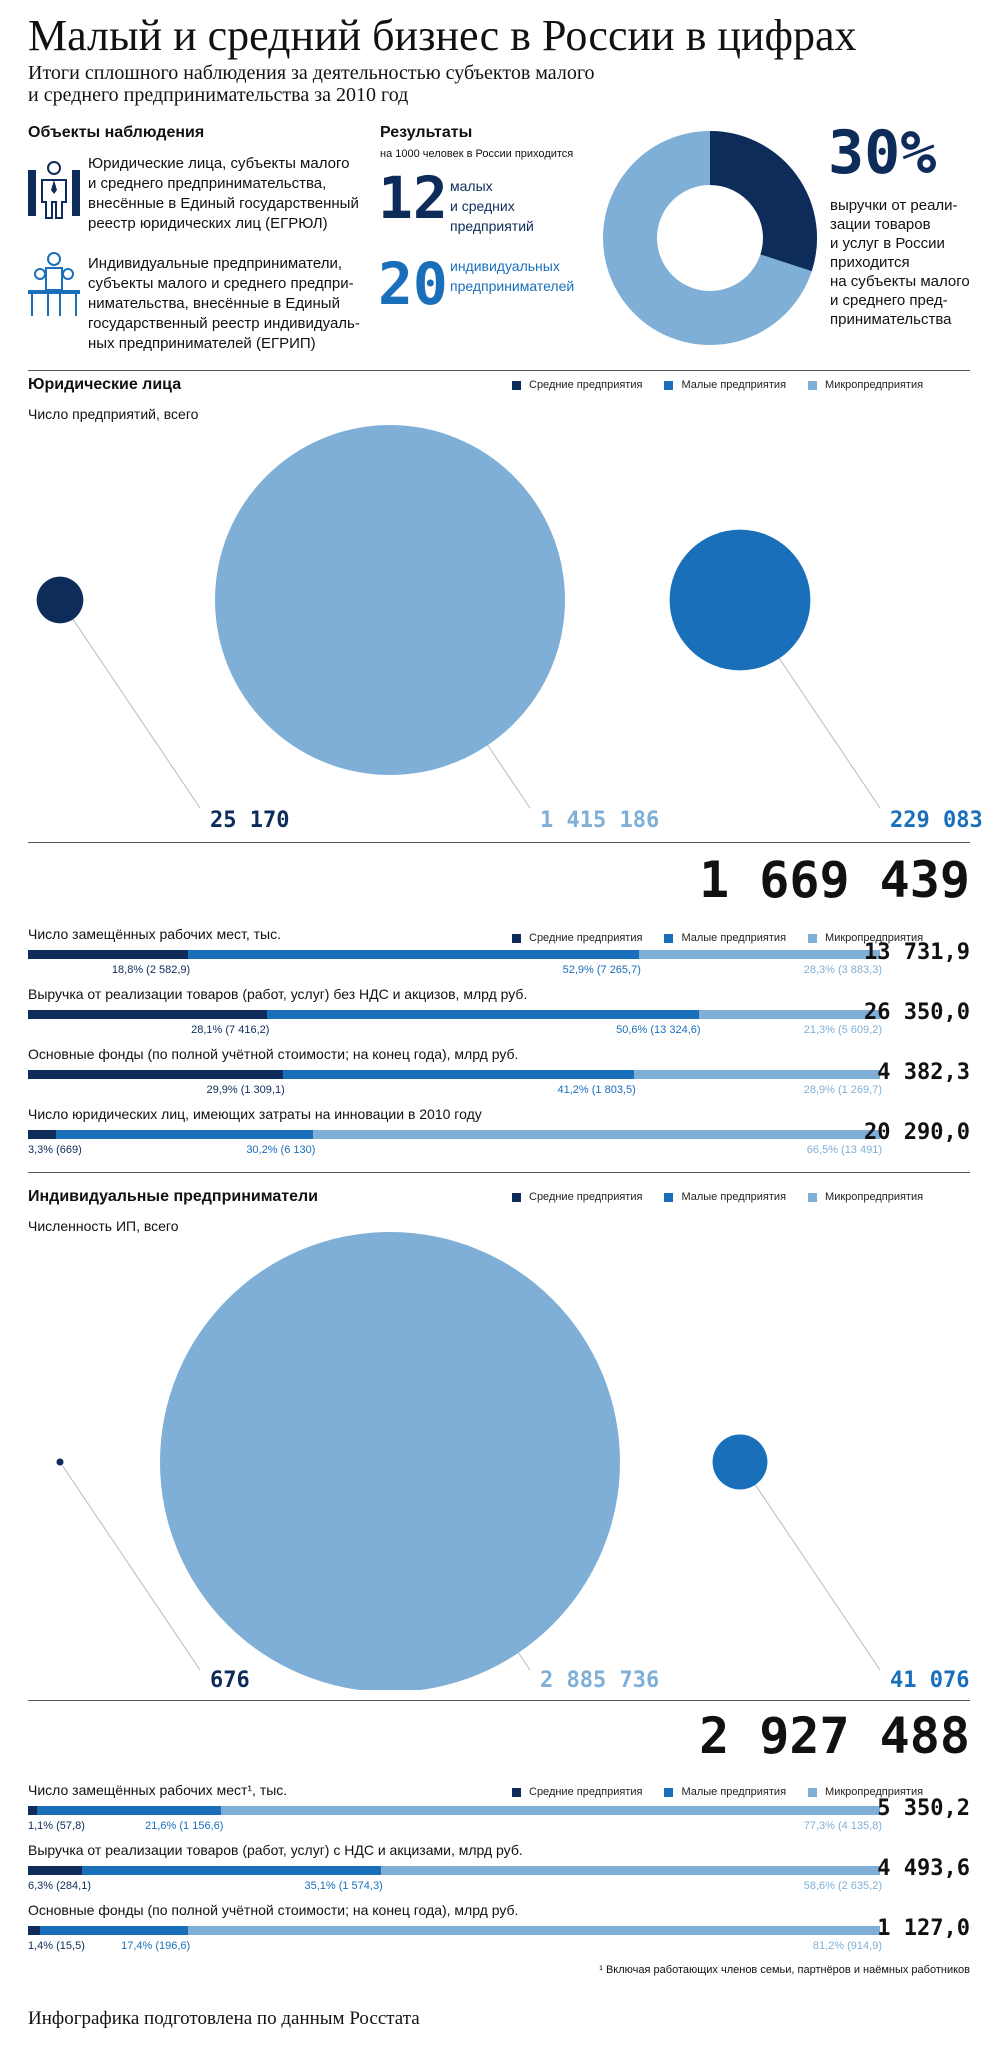 The width and height of the screenshot is (998, 2060). Describe the element at coordinates (343, 1886) in the screenshot. I see `bar-segment-label: 35,1% (1 574,3)` at that location.